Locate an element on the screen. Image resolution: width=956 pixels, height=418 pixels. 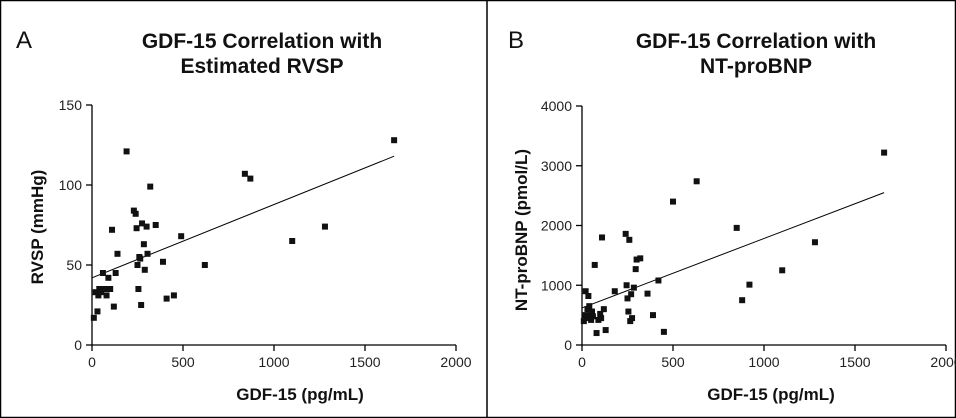
panel-b-x-tick-label: 1000 is located at coordinates (763, 362).